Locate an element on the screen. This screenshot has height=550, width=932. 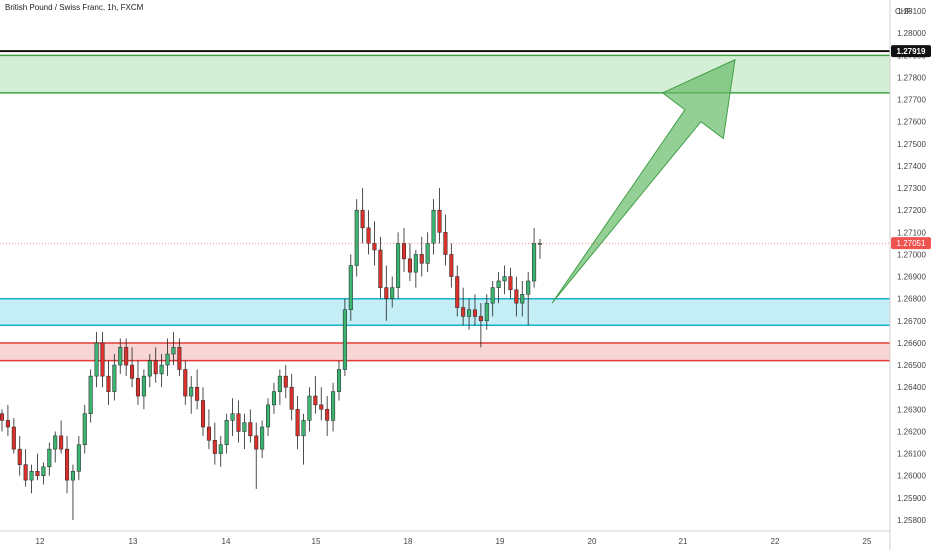
y-tick-label: 1.26400 is located at coordinates (911, 387).